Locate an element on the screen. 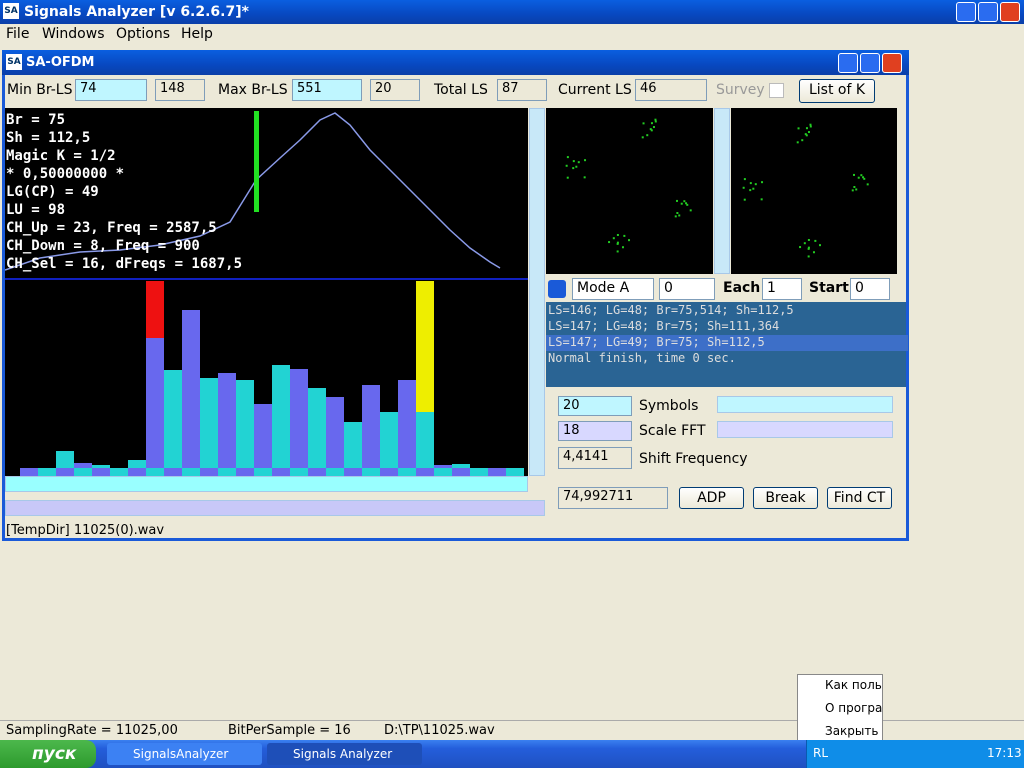 This screenshot has height=768, width=1024. menu-item: File is located at coordinates (18, 34).